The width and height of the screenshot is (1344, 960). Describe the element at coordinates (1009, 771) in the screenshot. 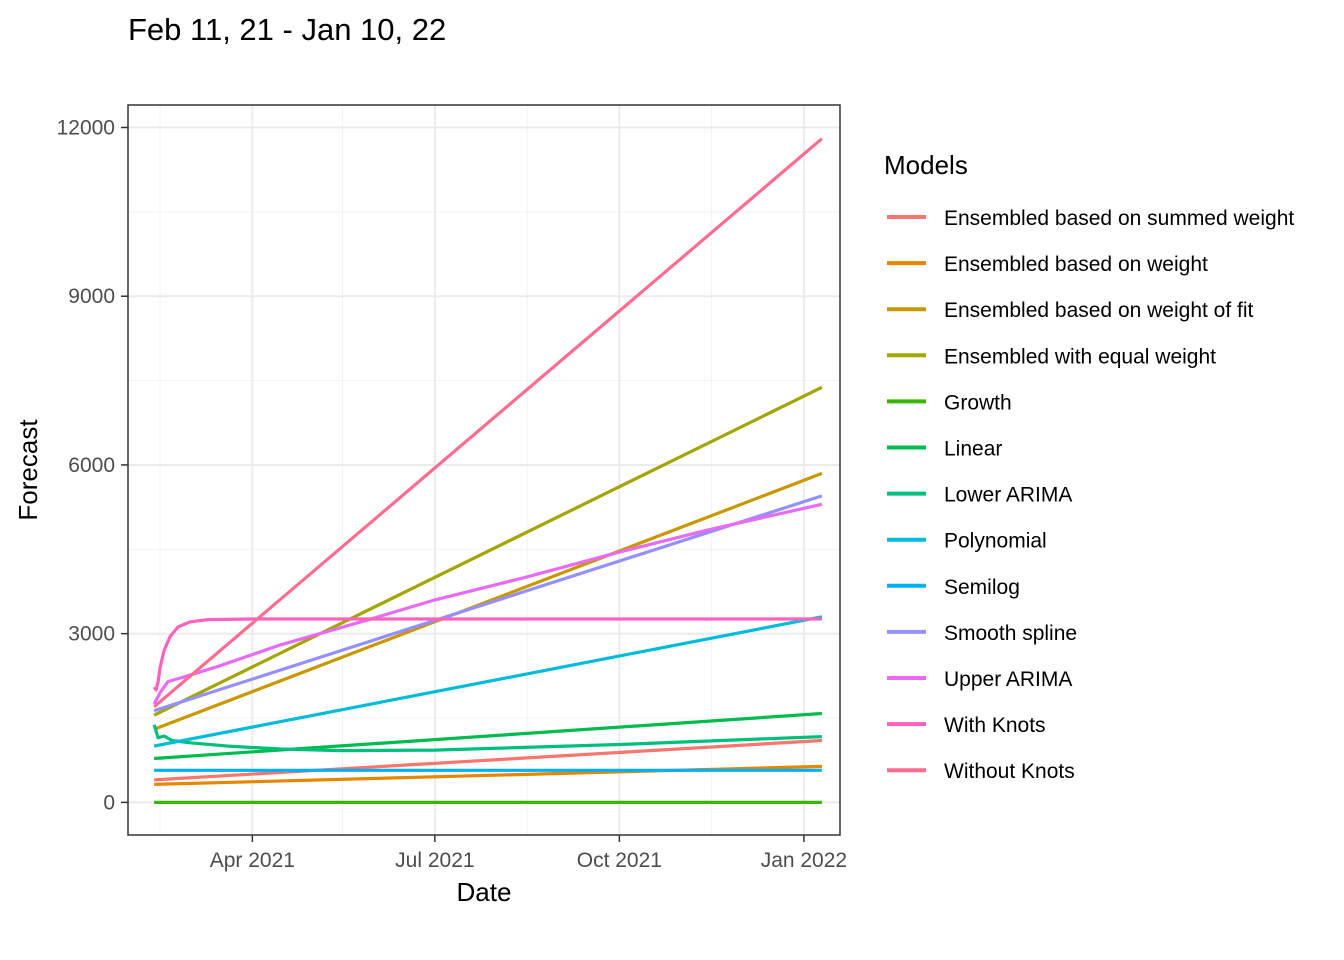

I see `legend-label: Without Knots` at that location.